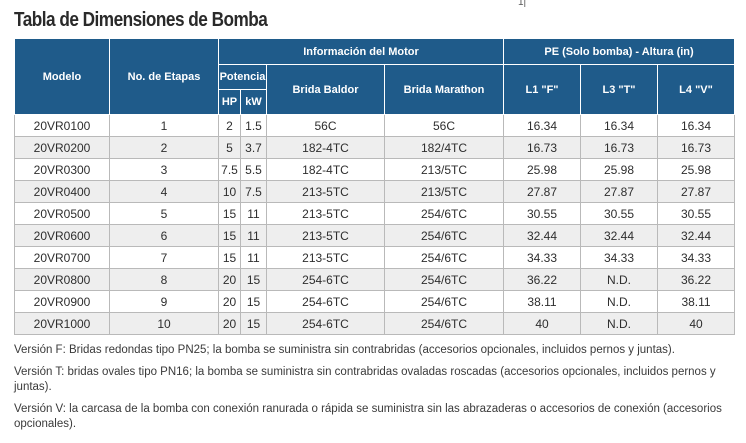  Describe the element at coordinates (542, 169) in the screenshot. I see `cell-l1: 25.98` at that location.